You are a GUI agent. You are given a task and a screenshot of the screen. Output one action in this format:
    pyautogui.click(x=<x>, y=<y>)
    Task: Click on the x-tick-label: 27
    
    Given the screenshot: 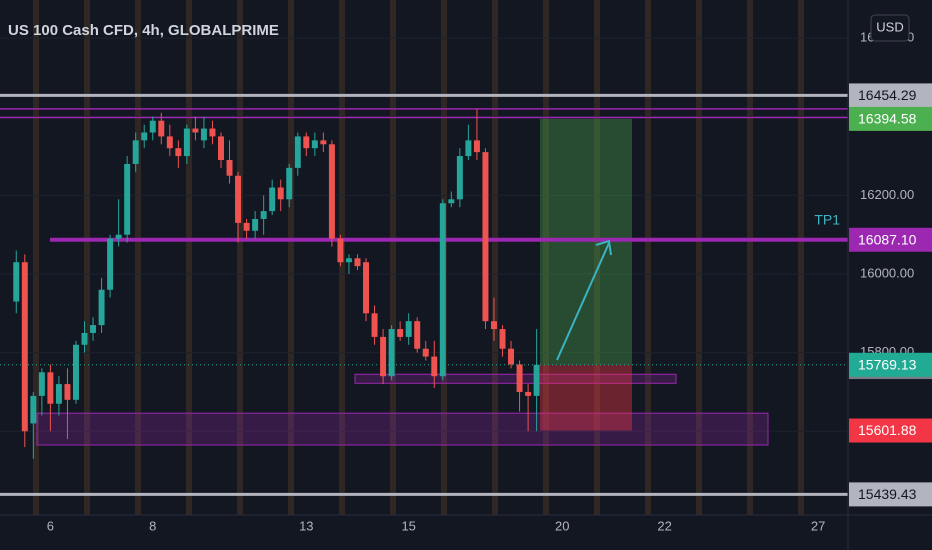 What is the action you would take?
    pyautogui.click(x=818, y=525)
    